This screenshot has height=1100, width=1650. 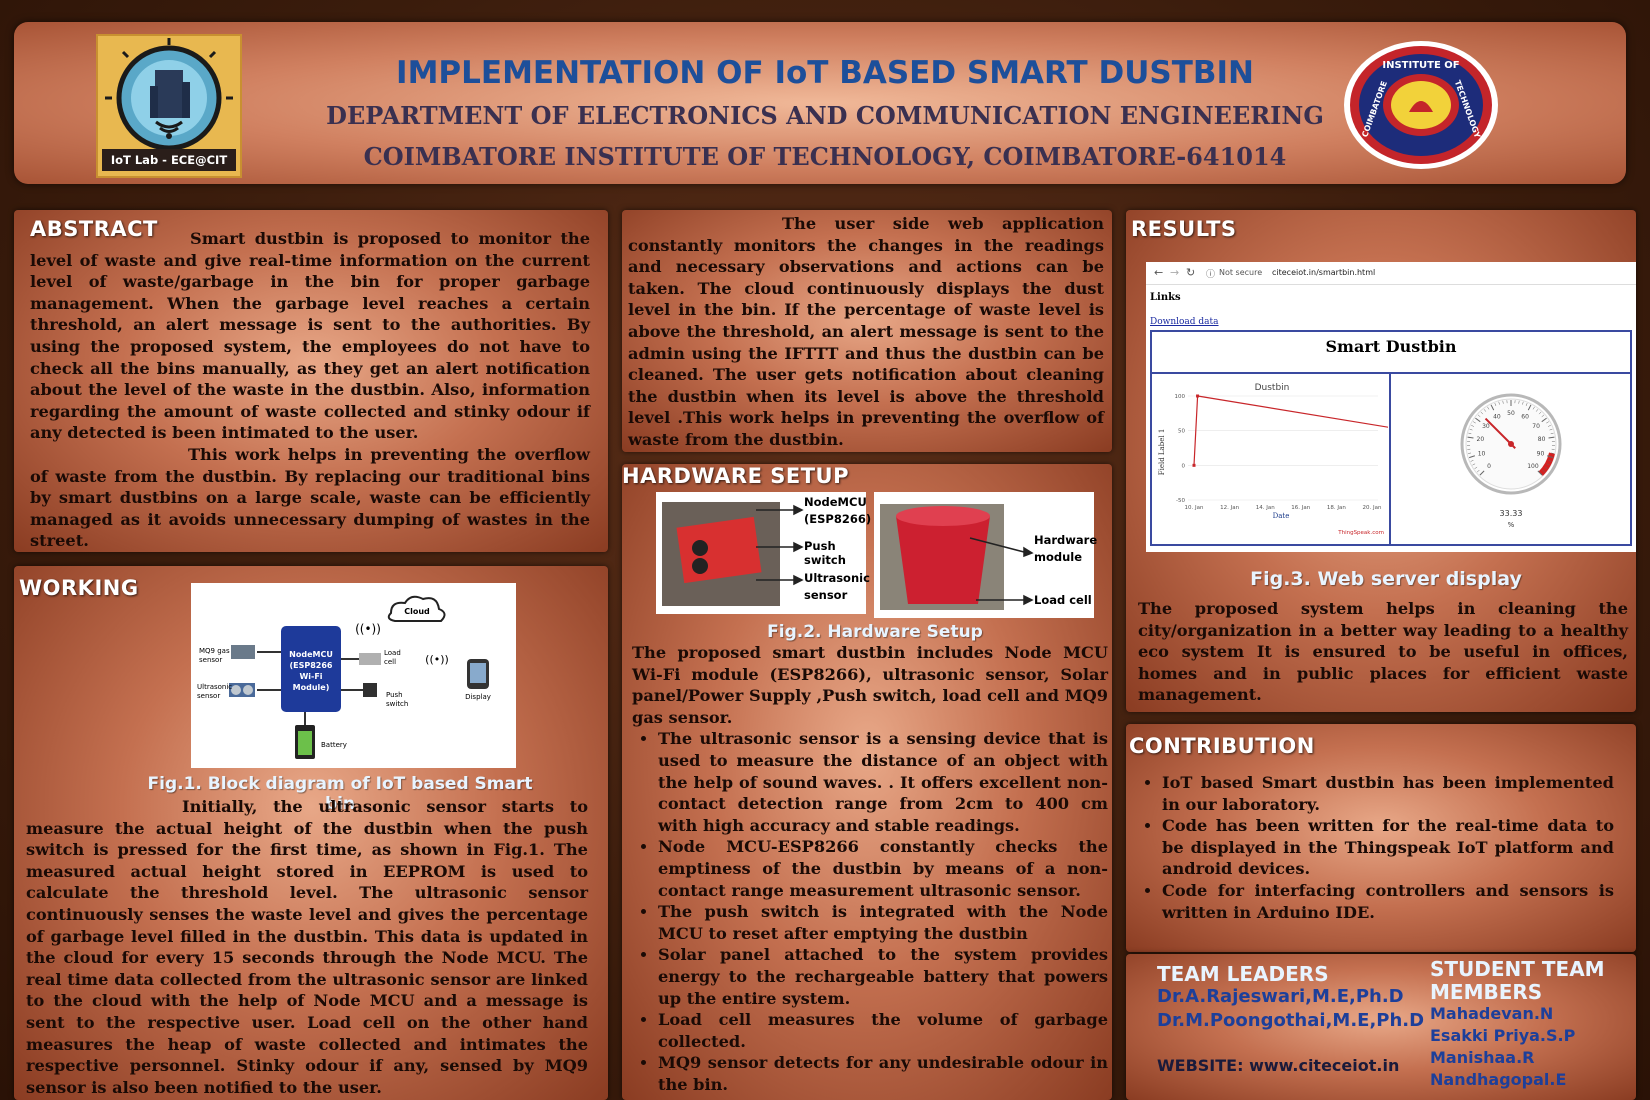 What do you see at coordinates (1229, 508) in the screenshot?
I see `chart-xtick-label: 12. Jan` at bounding box center [1229, 508].